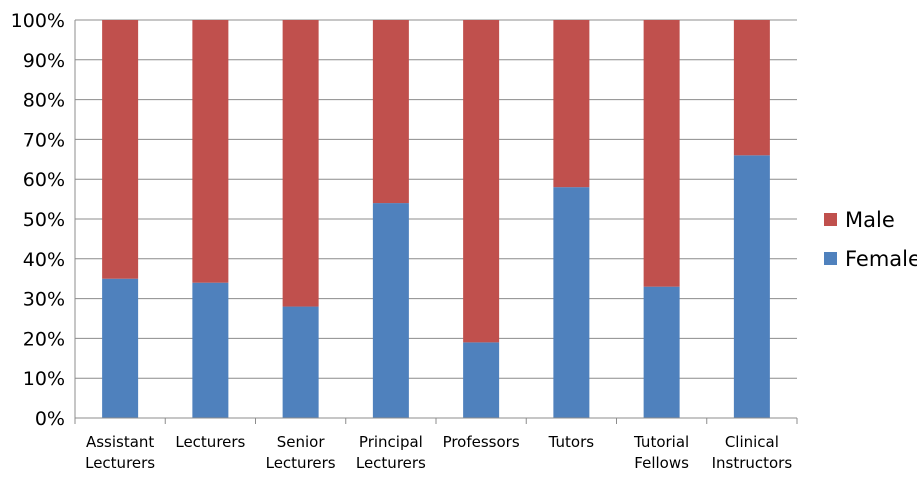 This screenshot has height=478, width=917. What do you see at coordinates (44, 140) in the screenshot?
I see `y-tick-label: 70%` at bounding box center [44, 140].